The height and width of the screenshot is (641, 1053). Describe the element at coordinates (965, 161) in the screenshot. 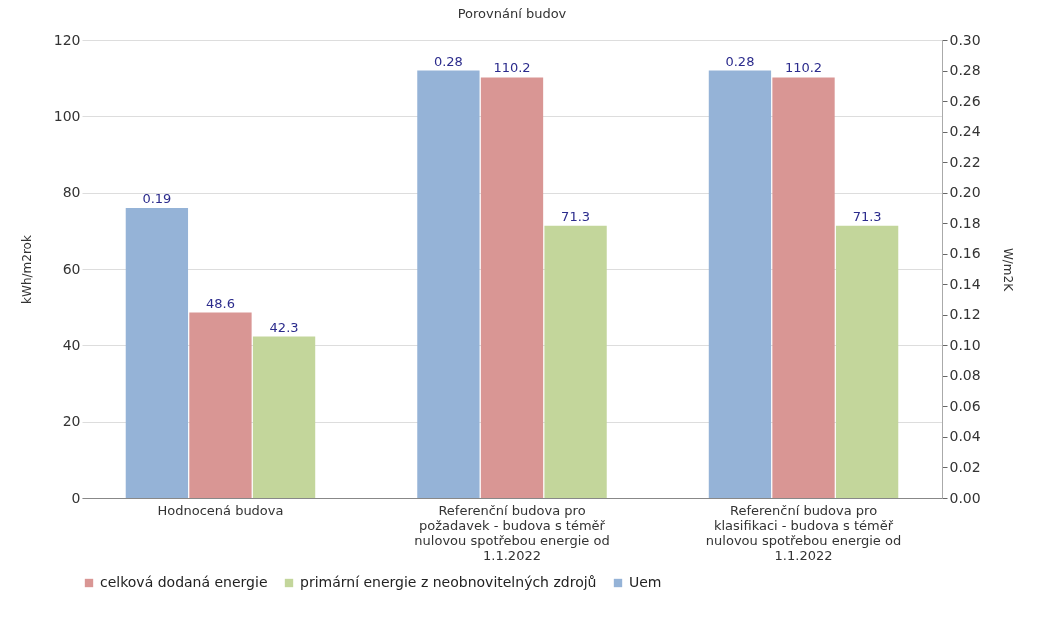

I see `y2-tick-label: 0.22` at that location.